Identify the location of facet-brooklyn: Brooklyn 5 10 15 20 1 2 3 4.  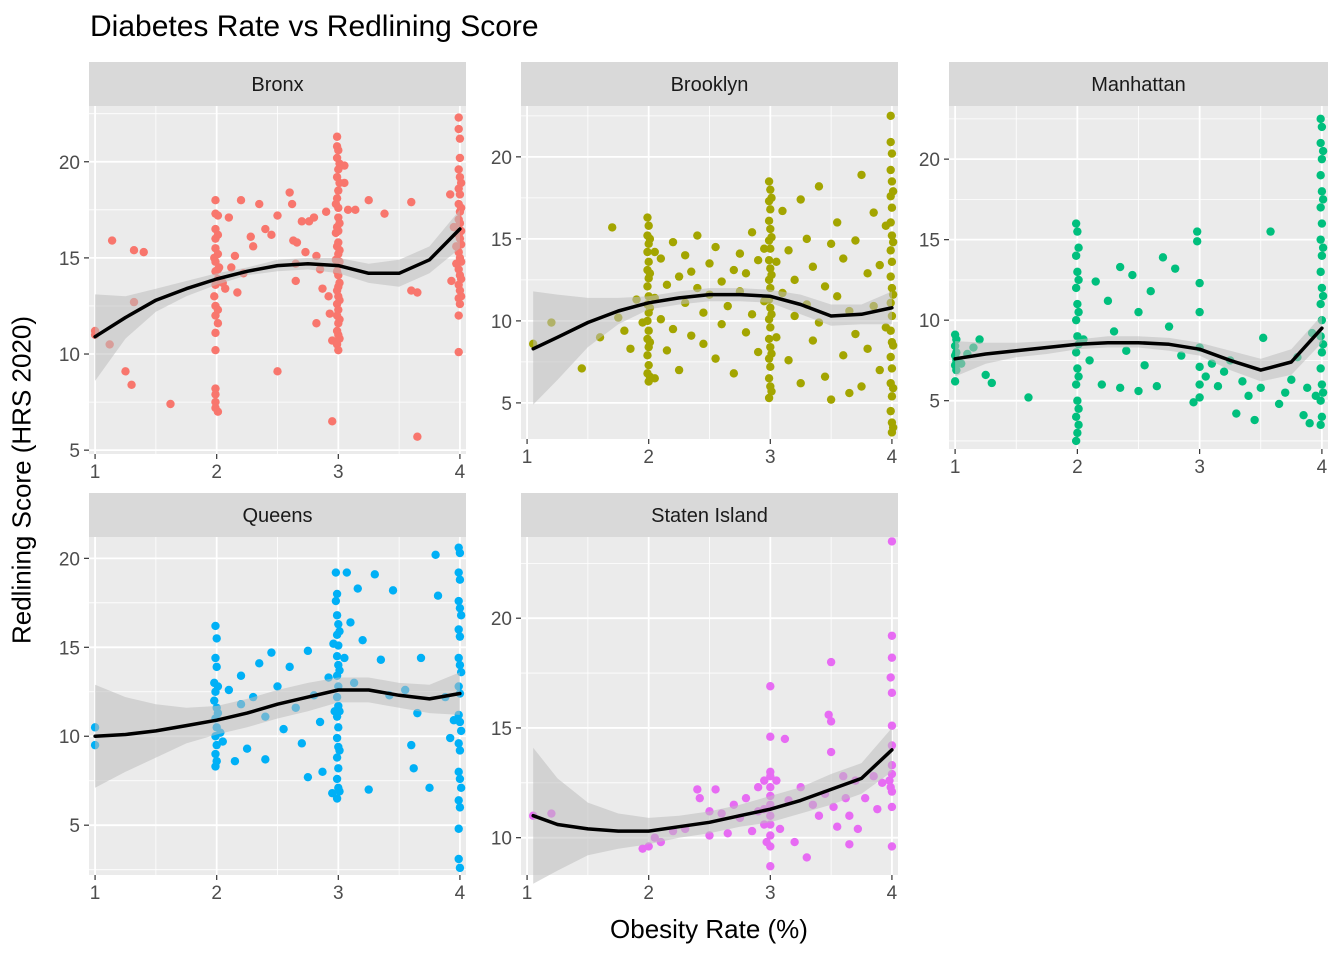
(694, 265).